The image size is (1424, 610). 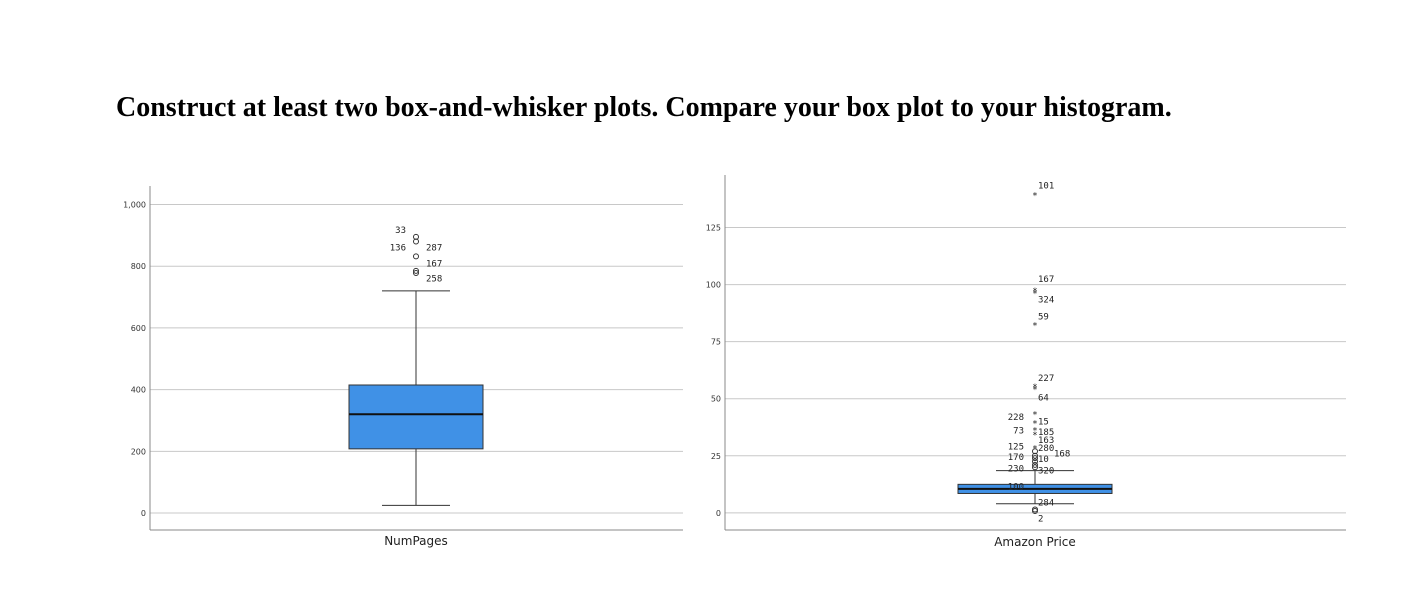 I want to click on outlier-case-label: 228, so click(x=1016, y=418).